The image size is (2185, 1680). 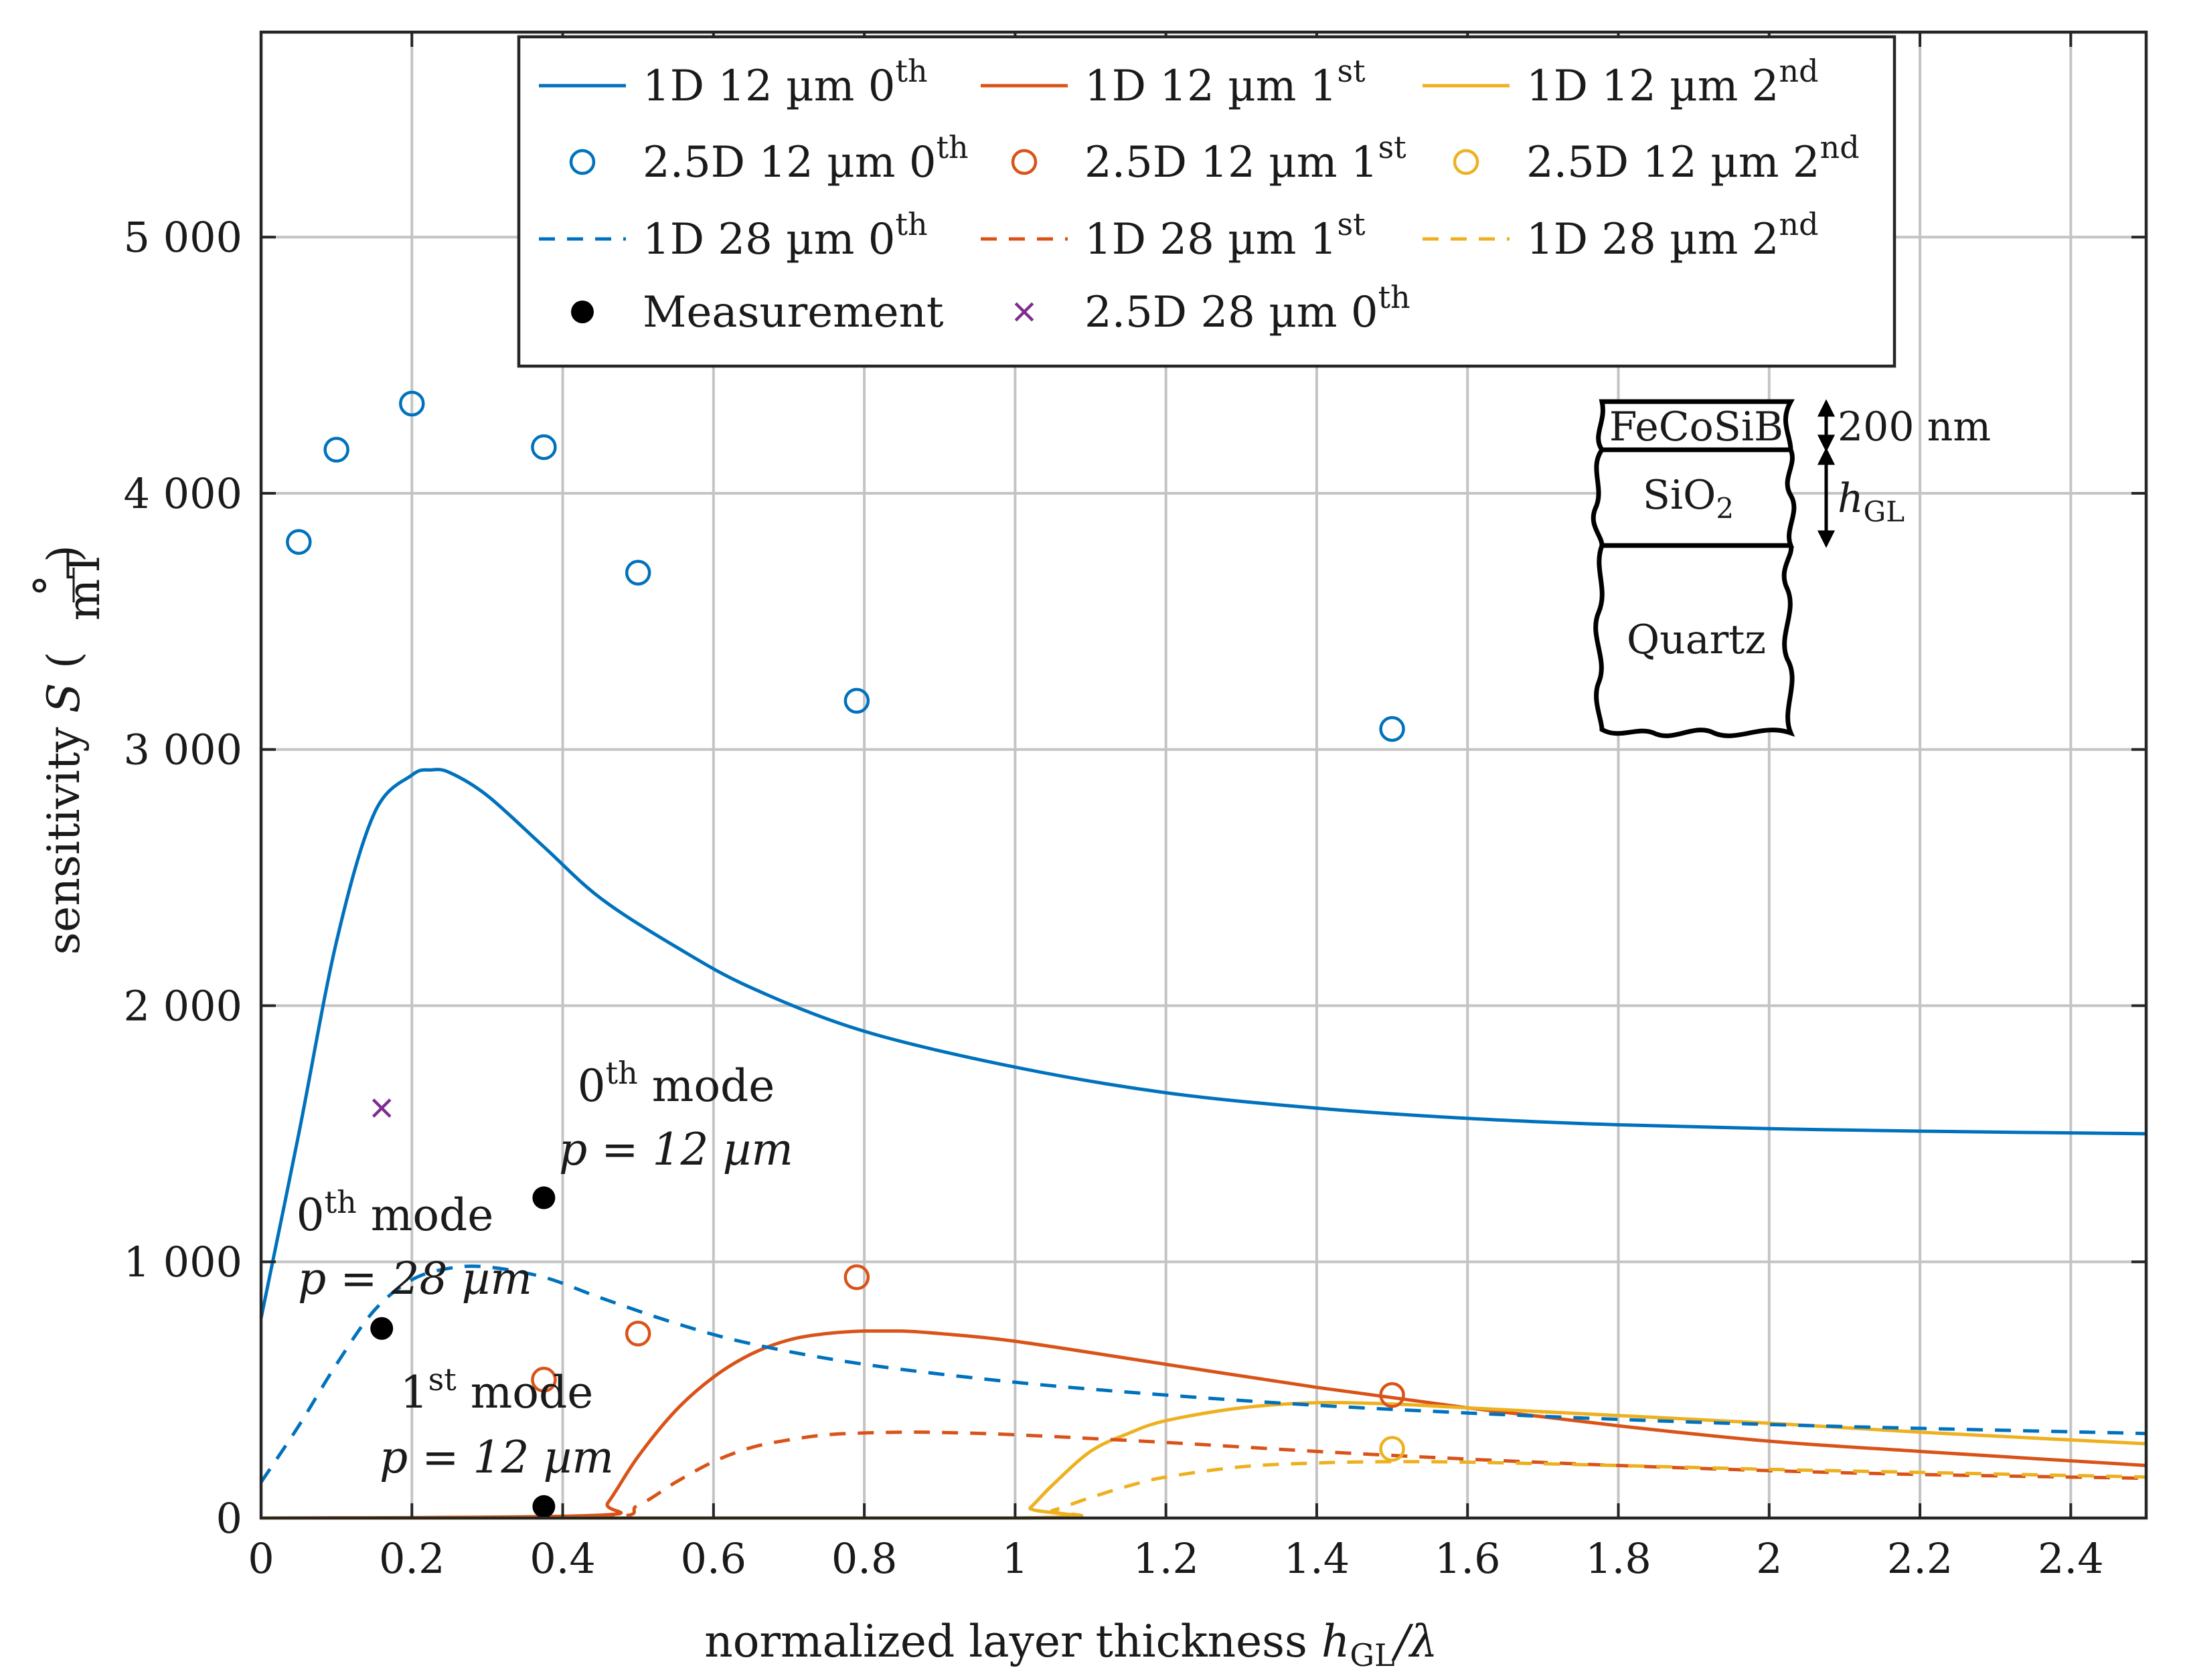 I want to click on series-2-5d-28-m-0th, so click(x=382, y=1108).